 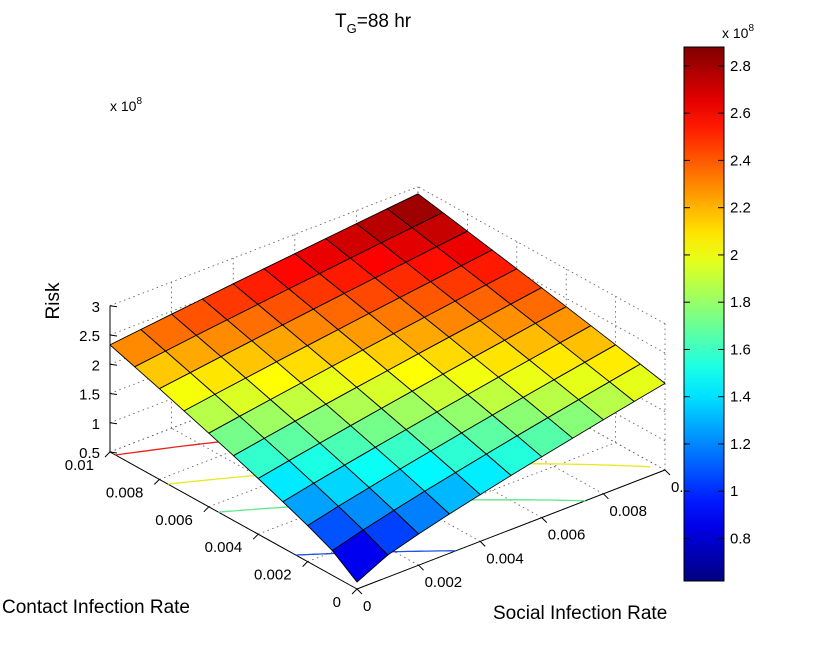 I want to click on z-tick-label: 2.5, so click(x=89, y=336).